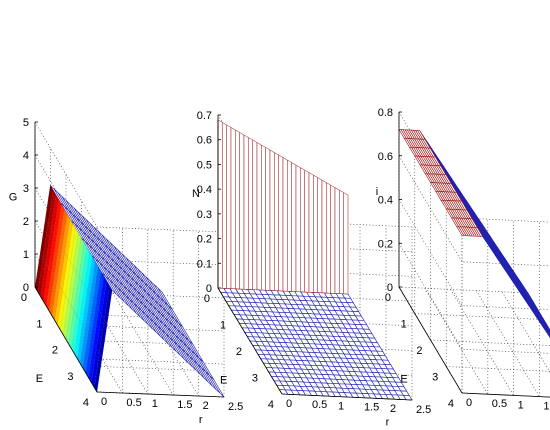  Describe the element at coordinates (204, 165) in the screenshot. I see `z-tick-label: 0.5` at that location.